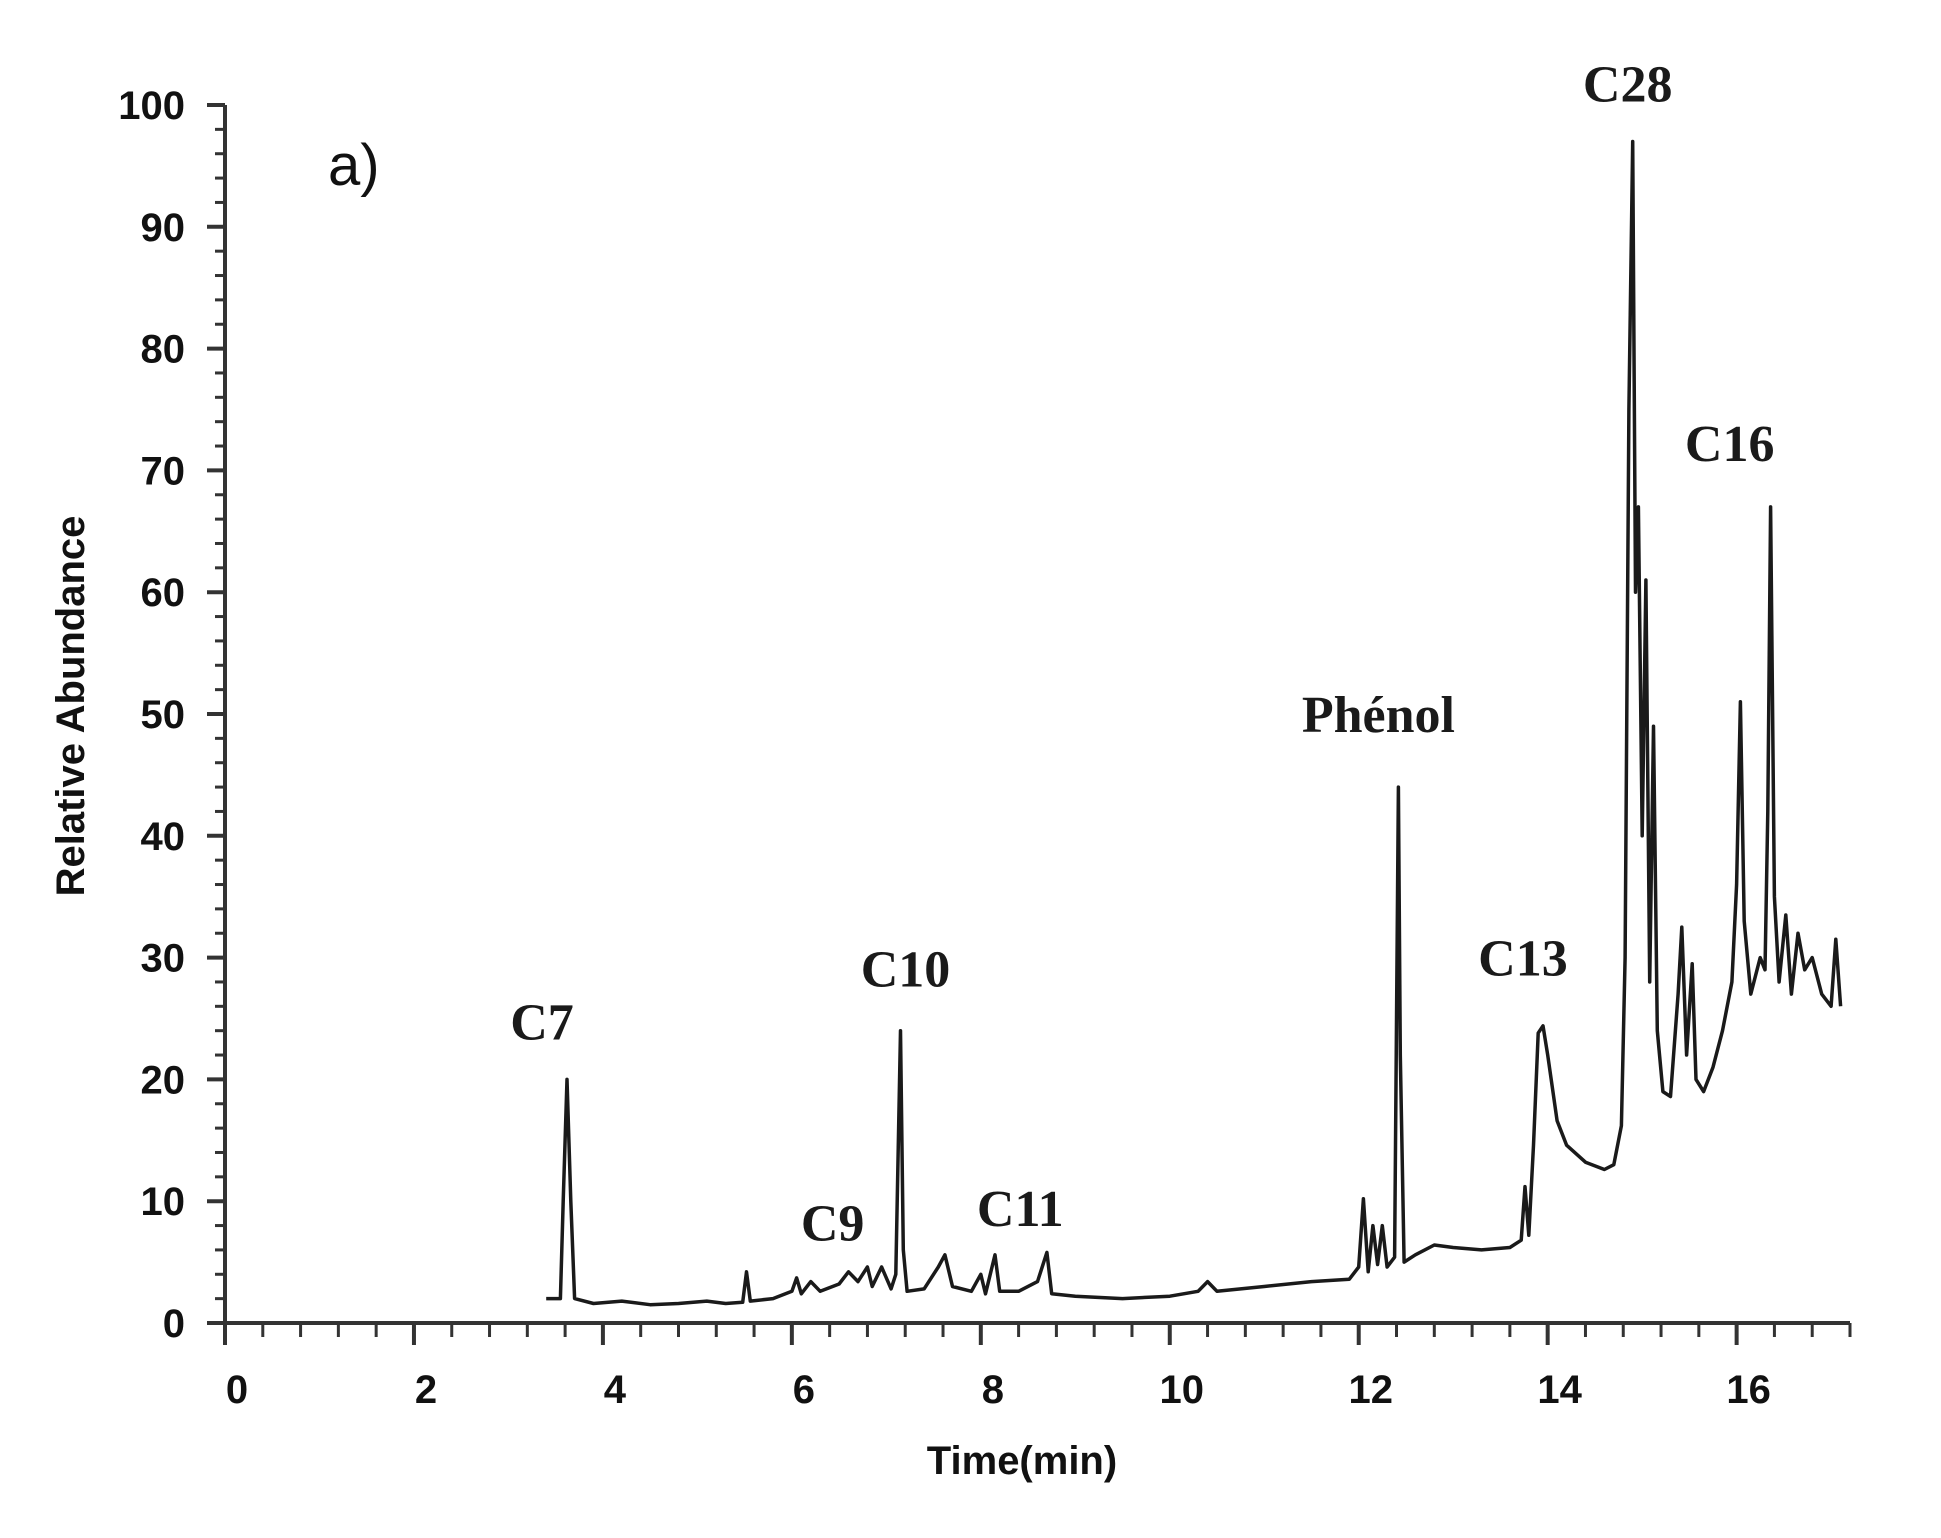  I want to click on x-tick-label: 6, so click(804, 1390).